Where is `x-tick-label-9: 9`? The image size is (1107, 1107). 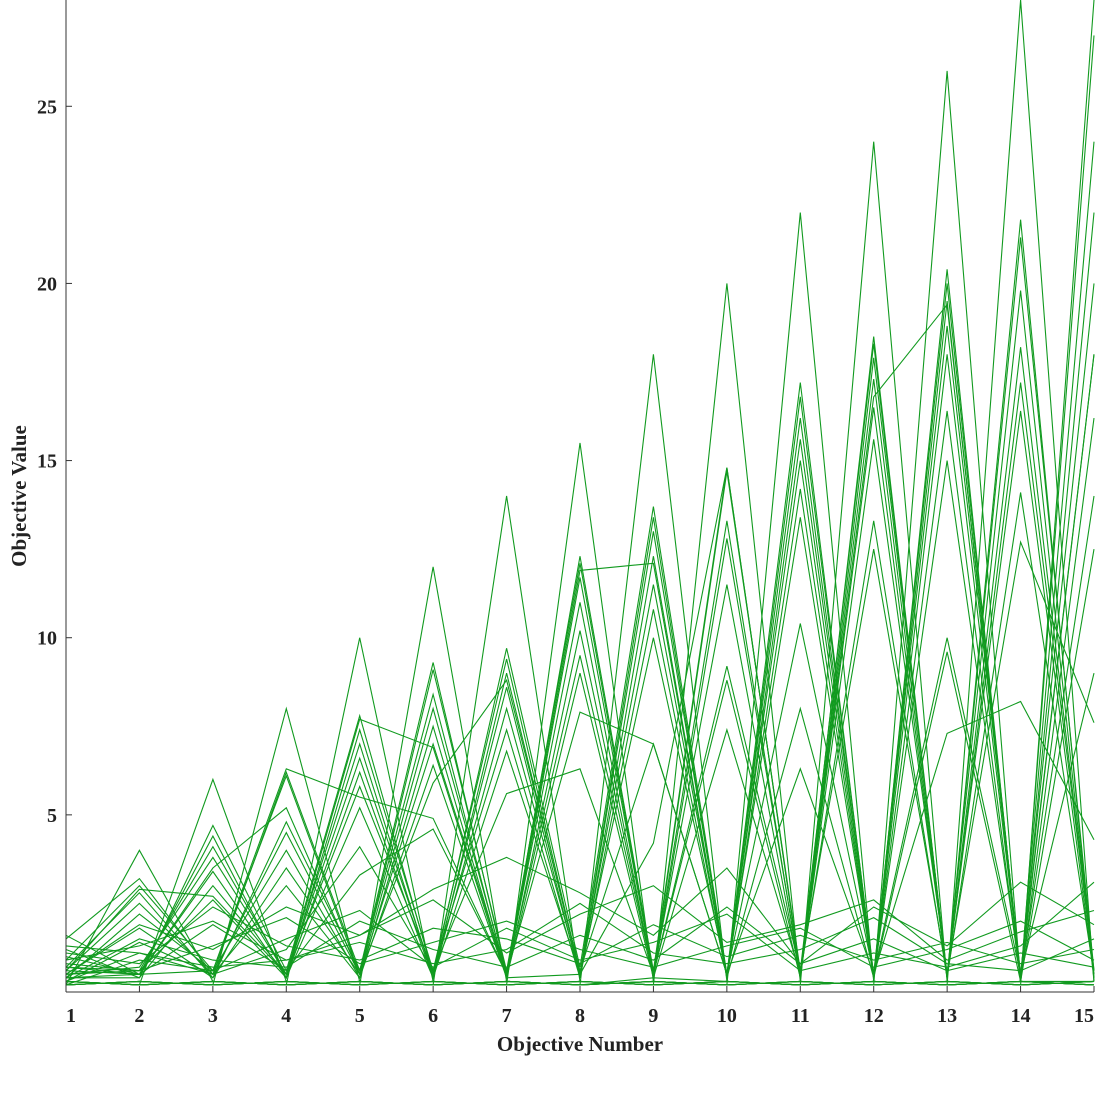 x-tick-label-9: 9 is located at coordinates (653, 1016).